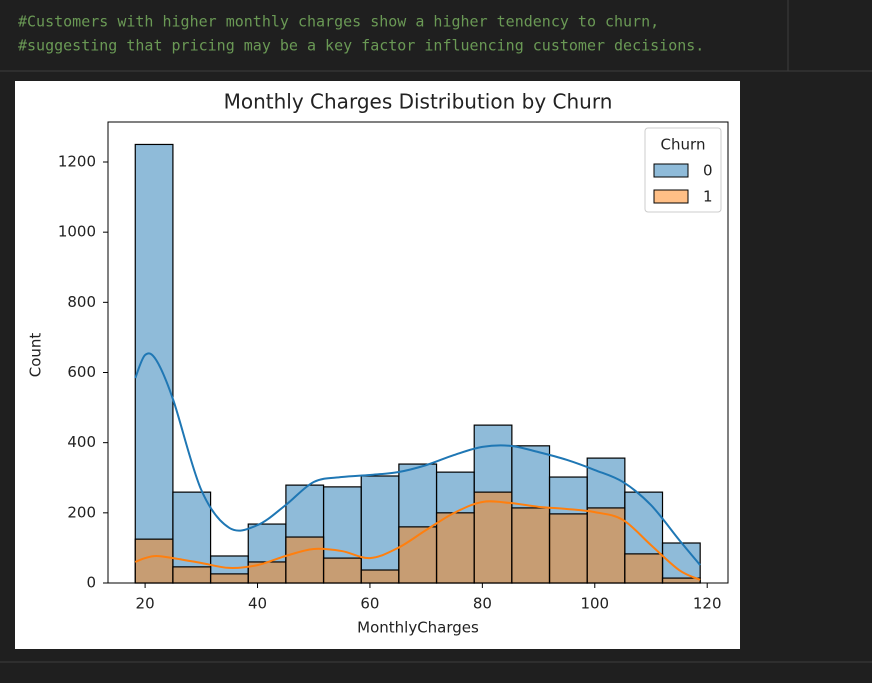 The height and width of the screenshot is (683, 872). I want to click on x-tick-label: 120, so click(707, 604).